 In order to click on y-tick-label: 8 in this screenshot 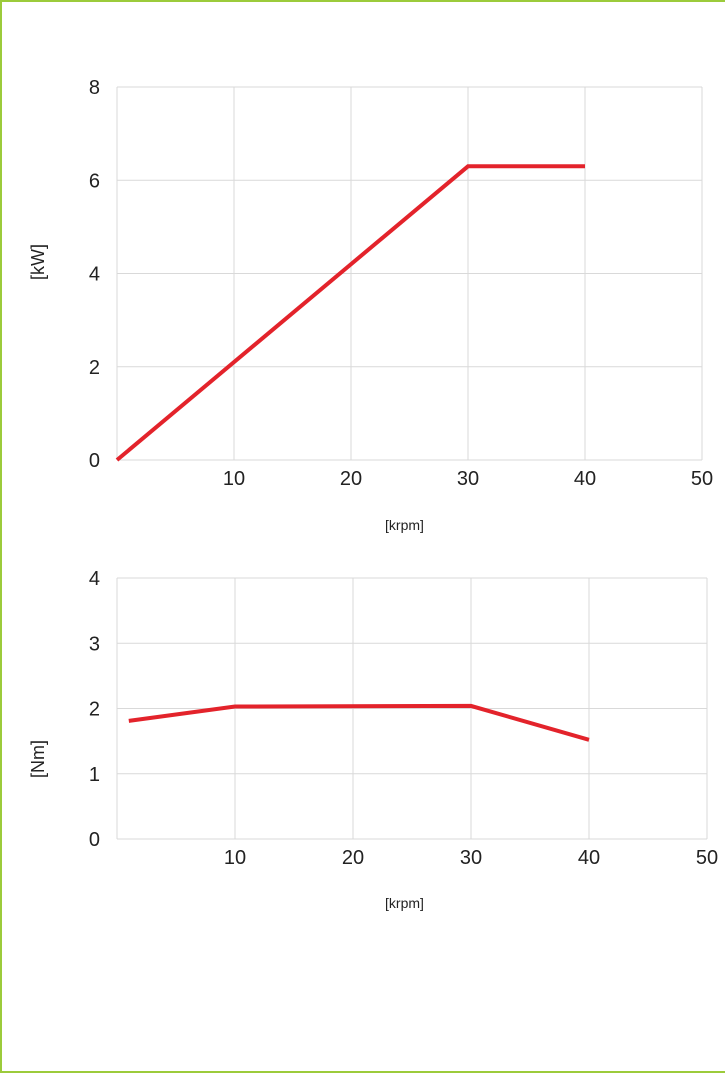, I will do `click(94, 88)`.